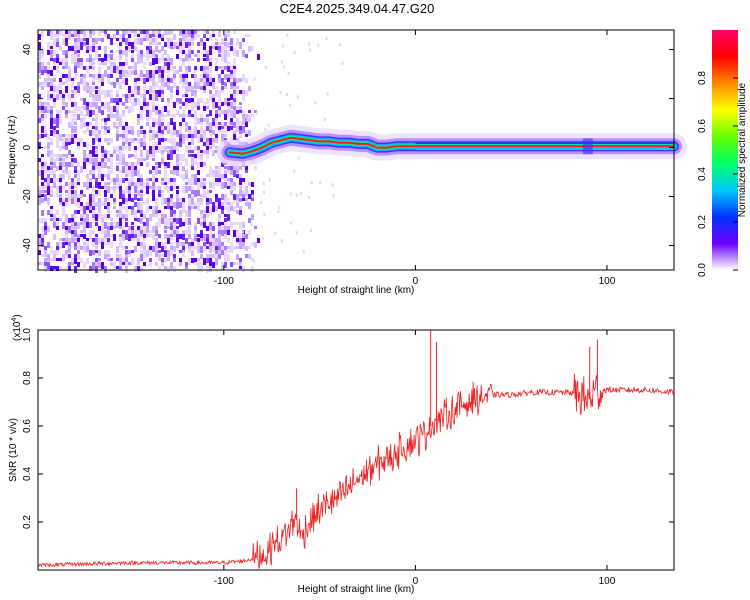  Describe the element at coordinates (702, 222) in the screenshot. I see `colorbar-tick-label: 0.2` at that location.